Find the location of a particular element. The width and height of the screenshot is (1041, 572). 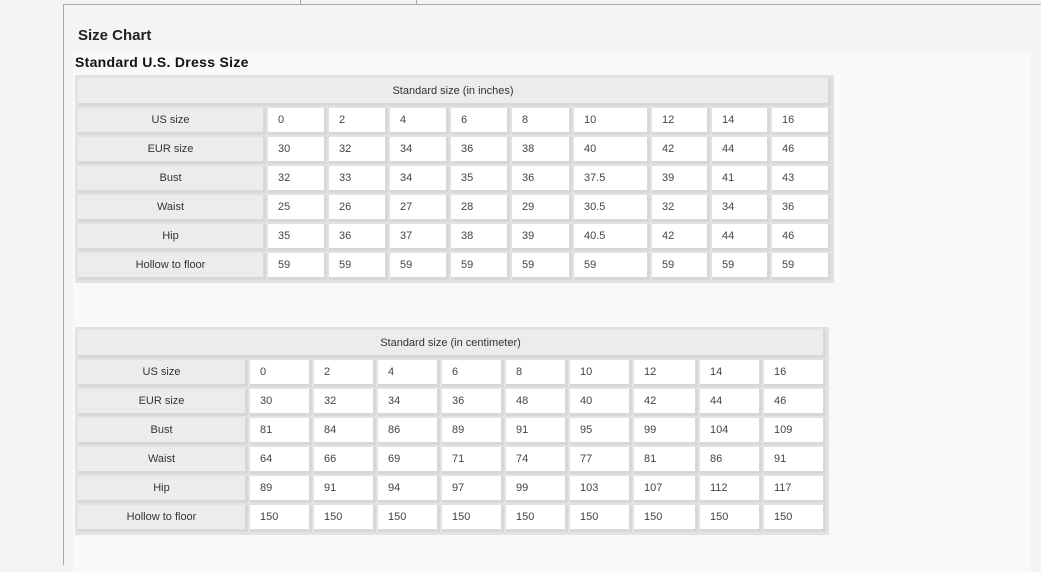

table-cell: 97 is located at coordinates (473, 489).